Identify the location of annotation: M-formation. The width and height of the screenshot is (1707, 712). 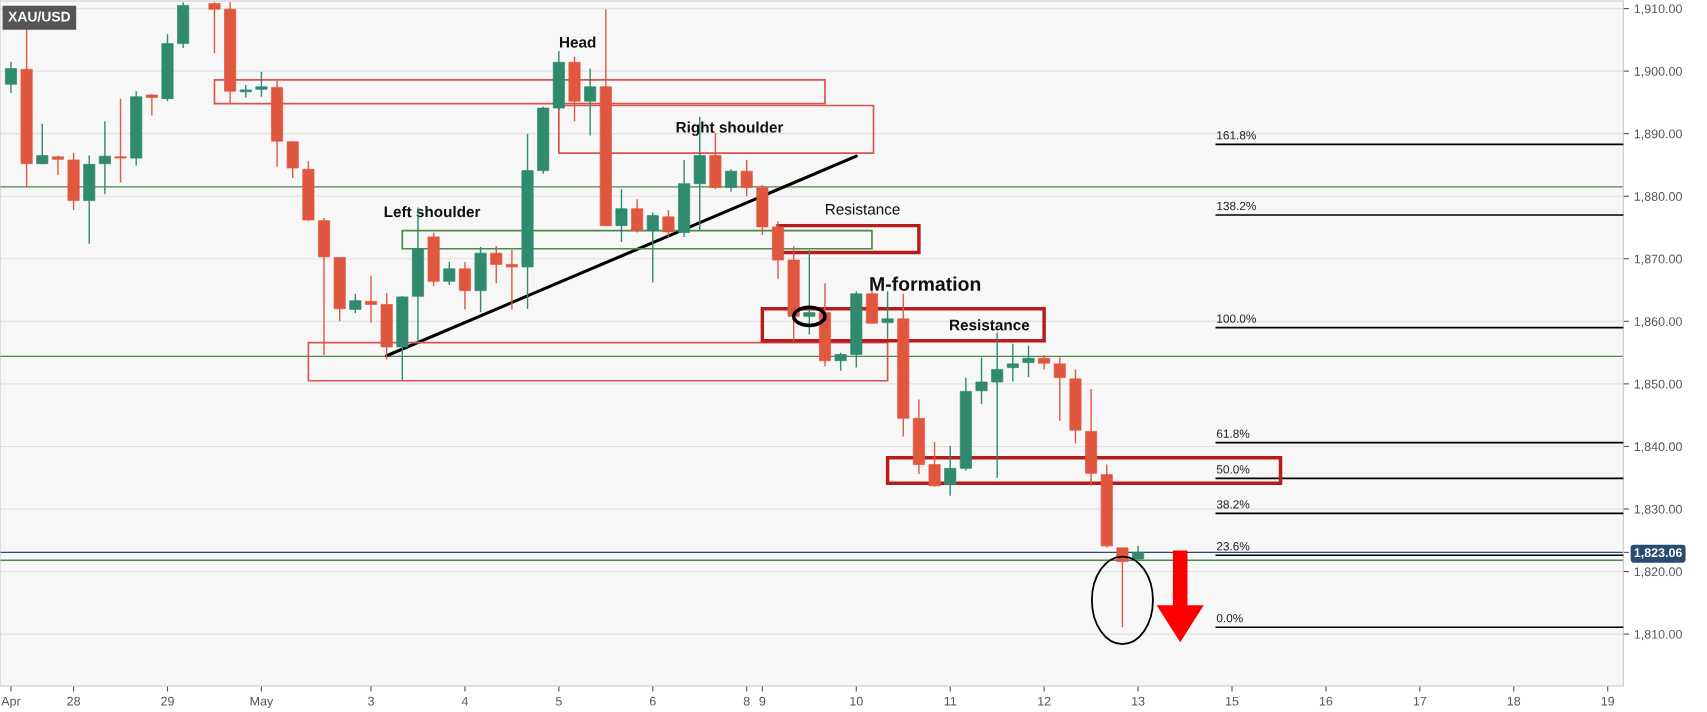
(925, 283).